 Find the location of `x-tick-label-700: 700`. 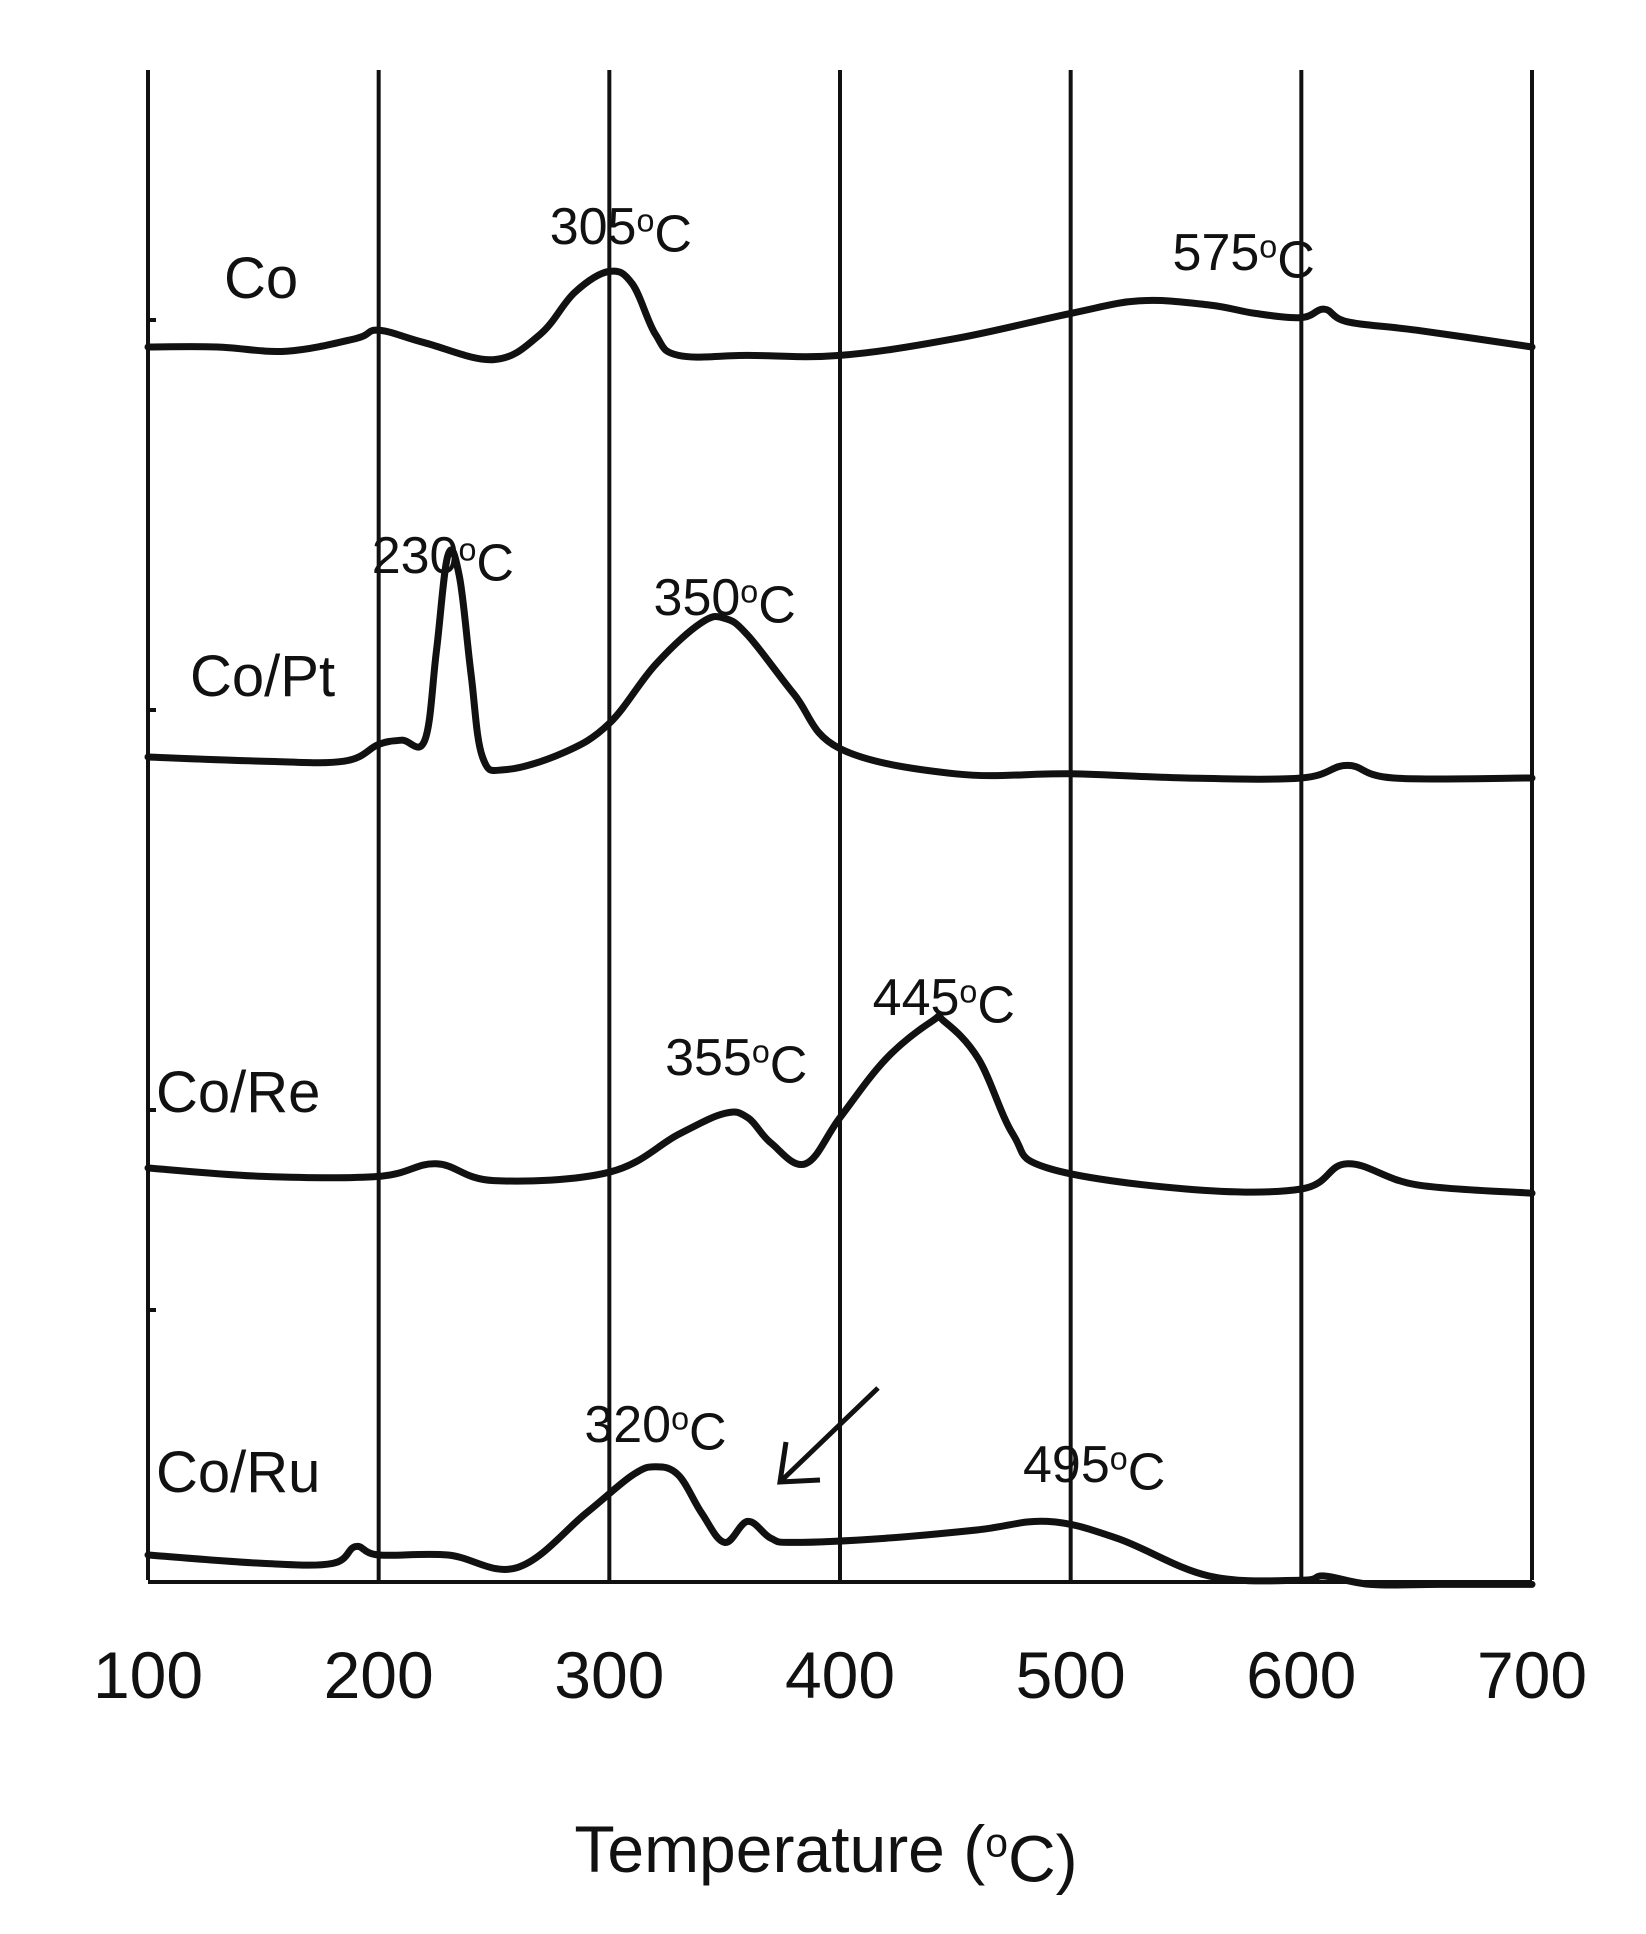

x-tick-label-700: 700 is located at coordinates (1532, 1675).